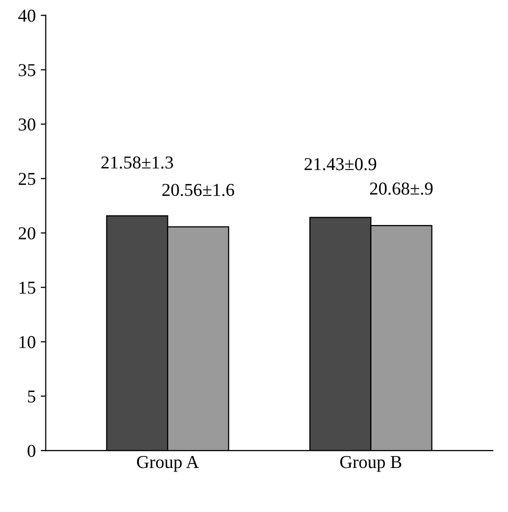 The image size is (508, 512). Describe the element at coordinates (32, 396) in the screenshot. I see `y-tick-label: 5` at that location.